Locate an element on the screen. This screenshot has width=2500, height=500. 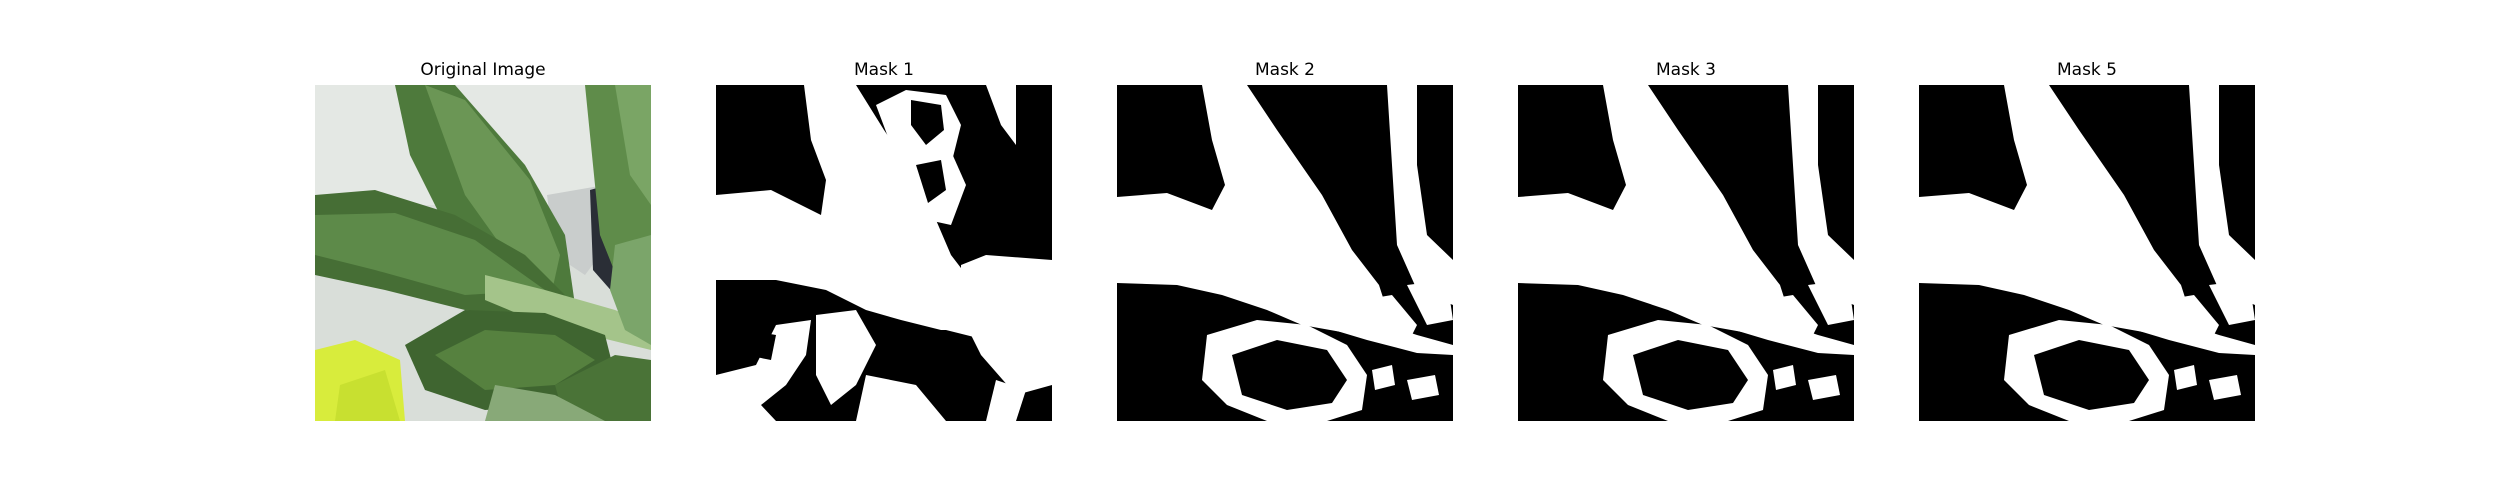
panel-title: Mask 3 is located at coordinates (1685, 70).